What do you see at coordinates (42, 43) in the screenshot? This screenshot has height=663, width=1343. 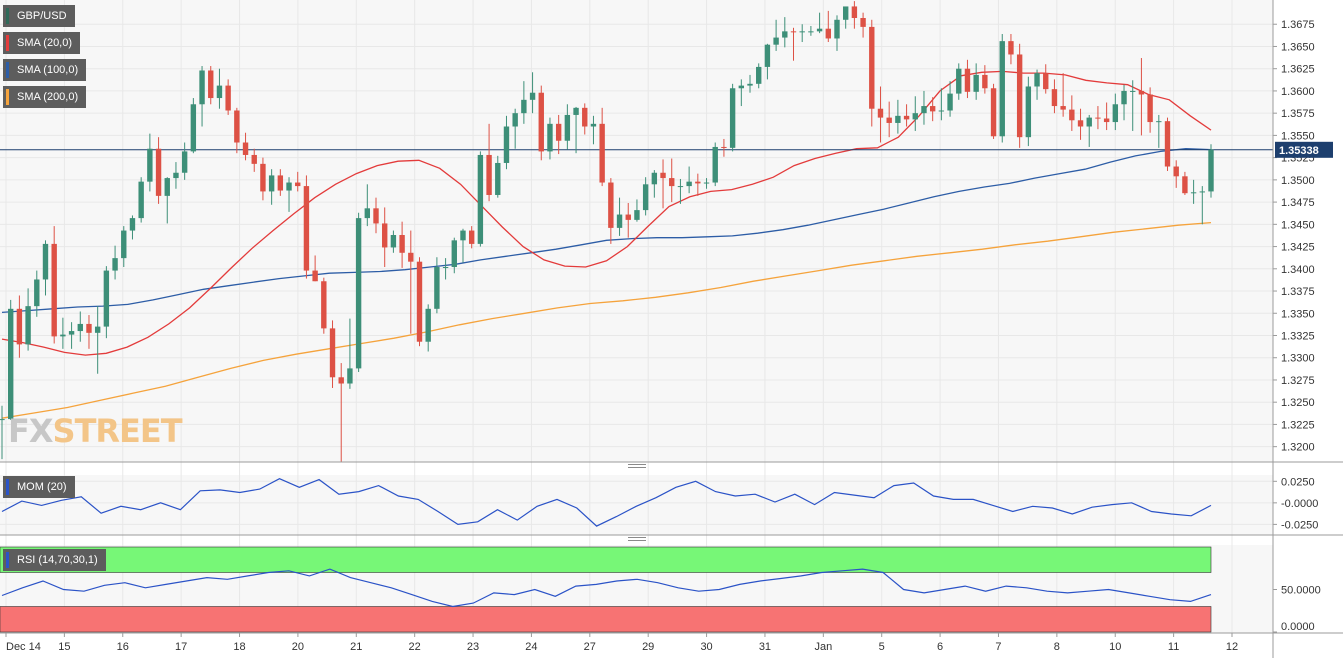 I see `legend-sma20: SMA (20,0)` at bounding box center [42, 43].